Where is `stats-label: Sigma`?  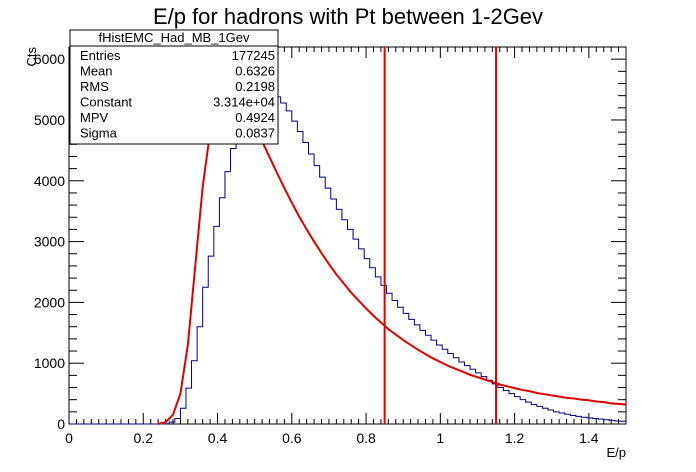 stats-label: Sigma is located at coordinates (99, 133).